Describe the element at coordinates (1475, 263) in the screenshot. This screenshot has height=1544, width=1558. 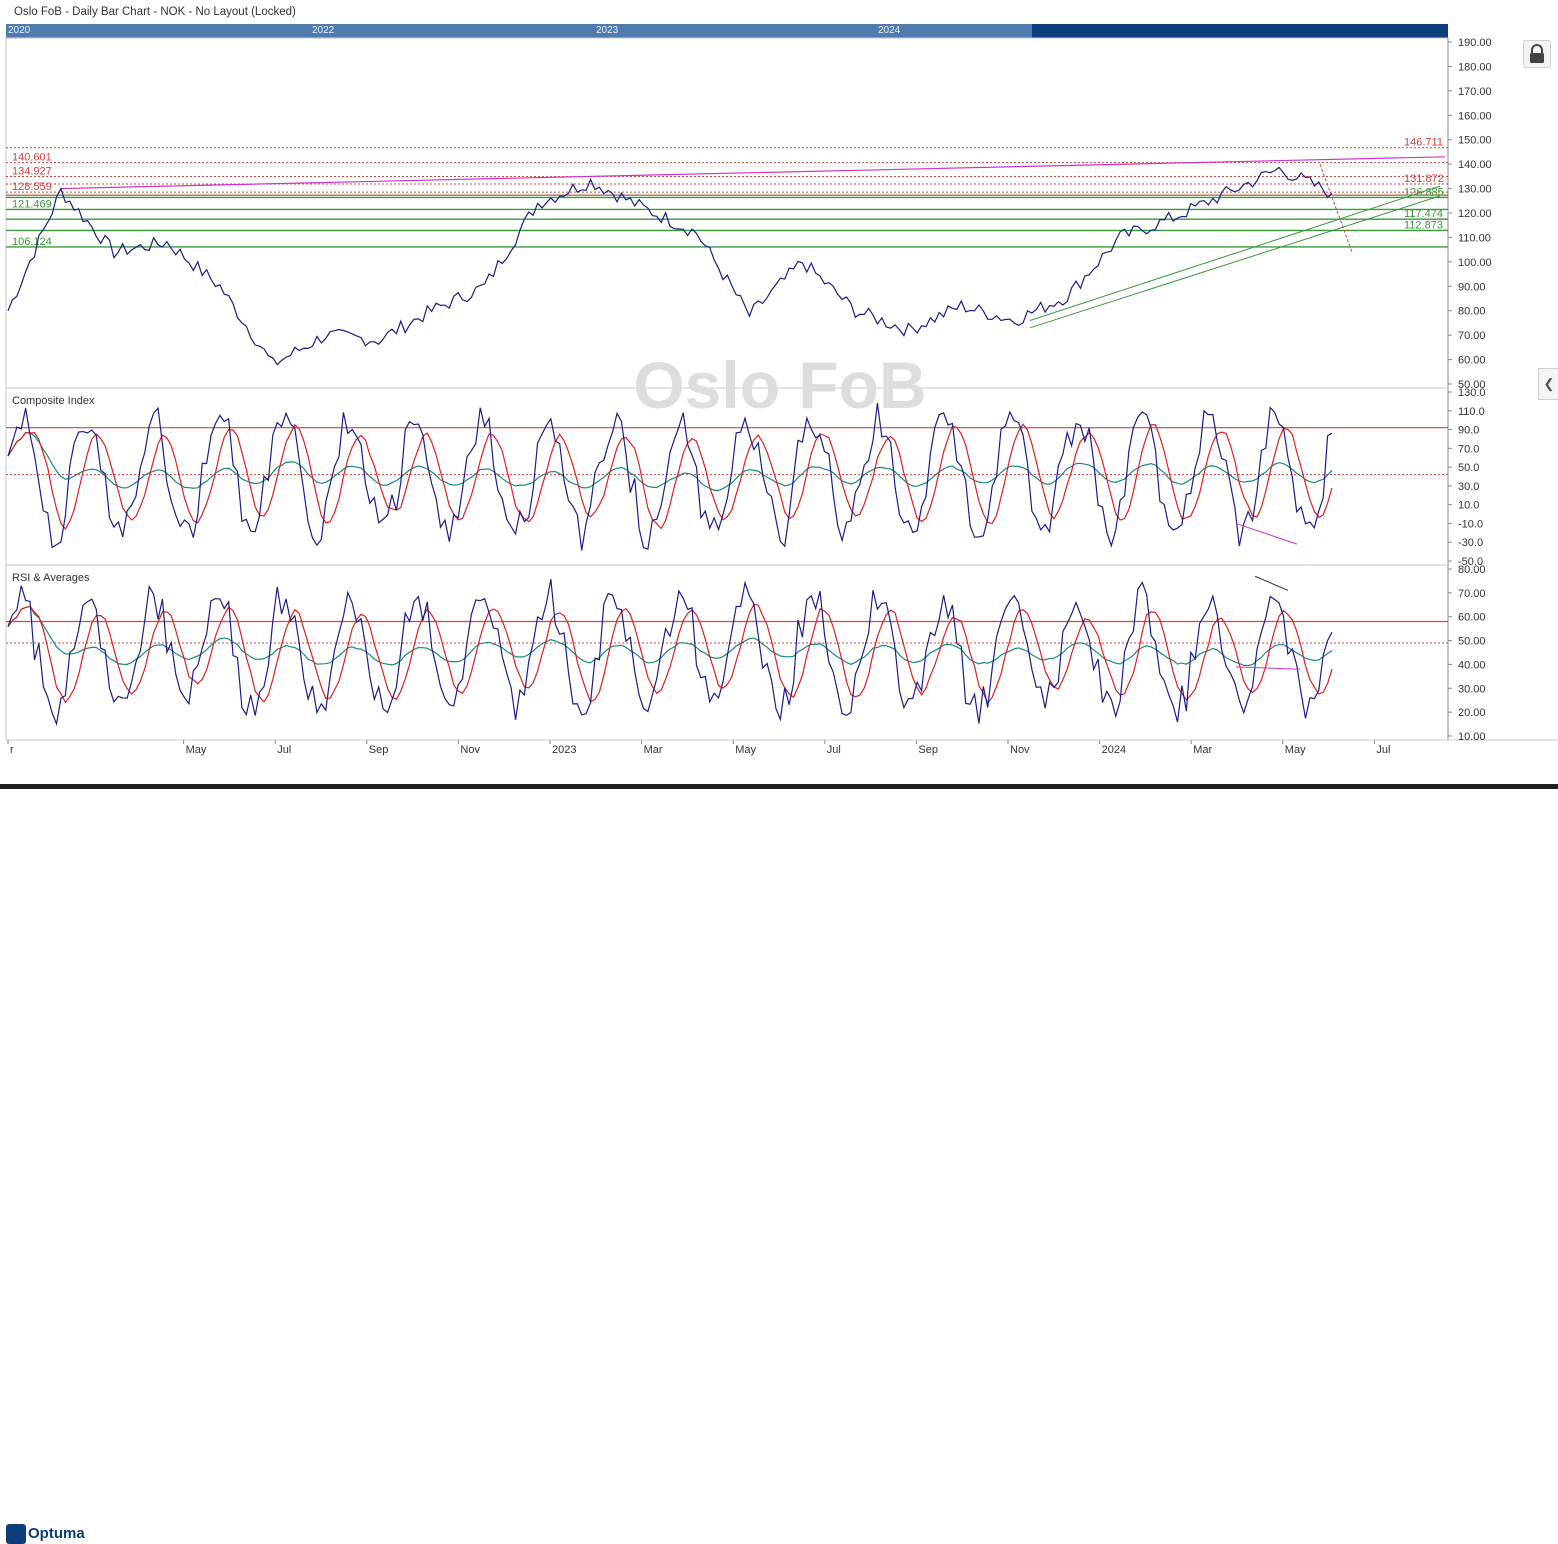
I see `y-tick-label: 100.00` at that location.